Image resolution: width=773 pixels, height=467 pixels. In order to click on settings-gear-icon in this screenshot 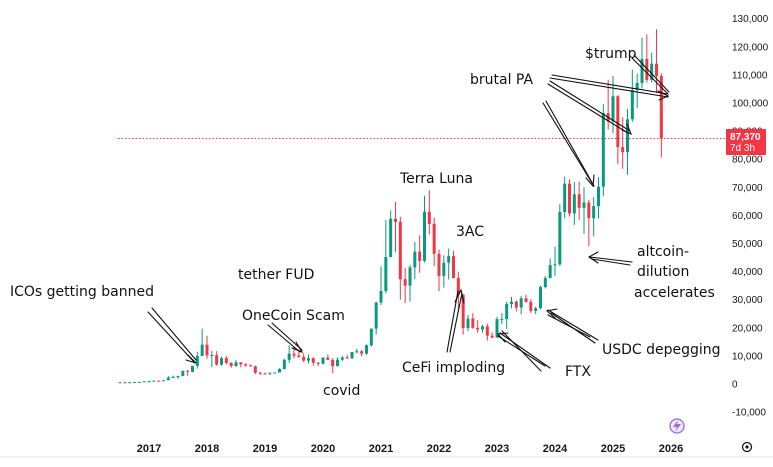, I will do `click(747, 447)`.